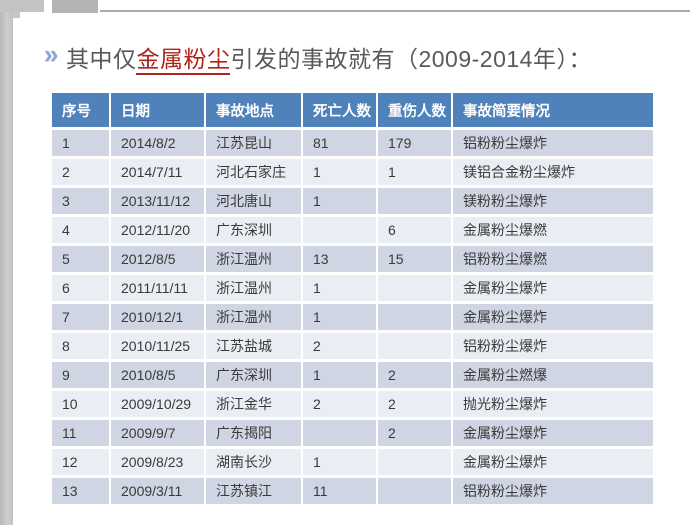 This screenshot has width=700, height=525. I want to click on table-cell: 江苏昆山, so click(254, 143).